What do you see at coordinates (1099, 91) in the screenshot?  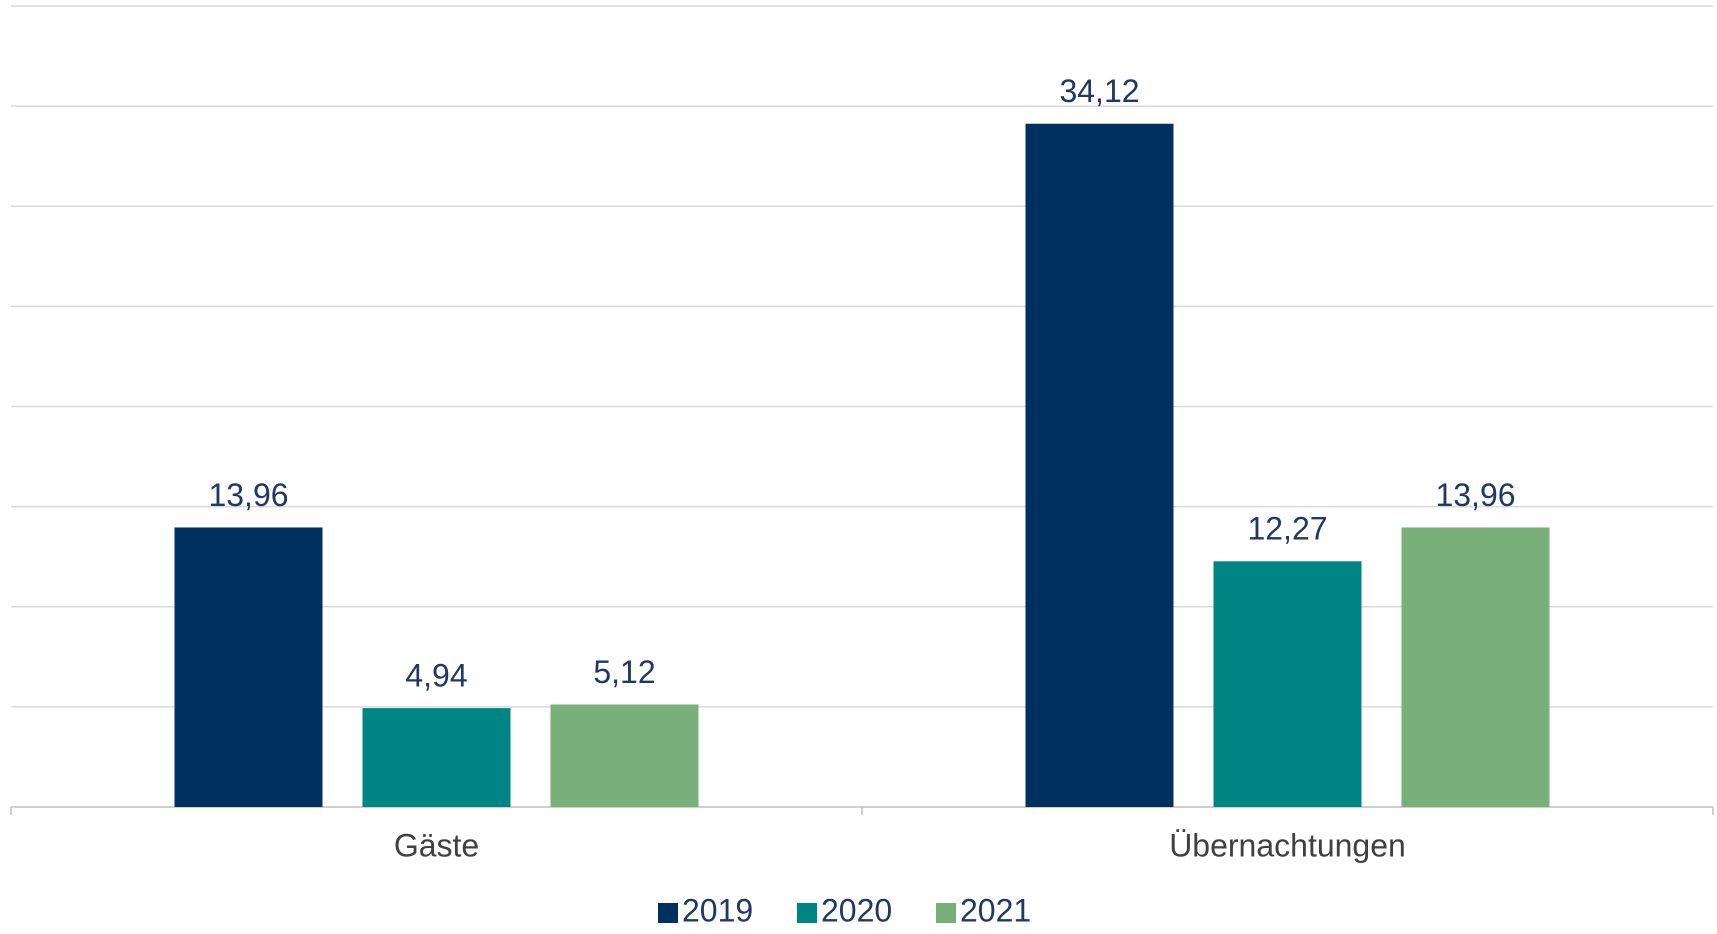 I see `data-label: 34,12` at bounding box center [1099, 91].